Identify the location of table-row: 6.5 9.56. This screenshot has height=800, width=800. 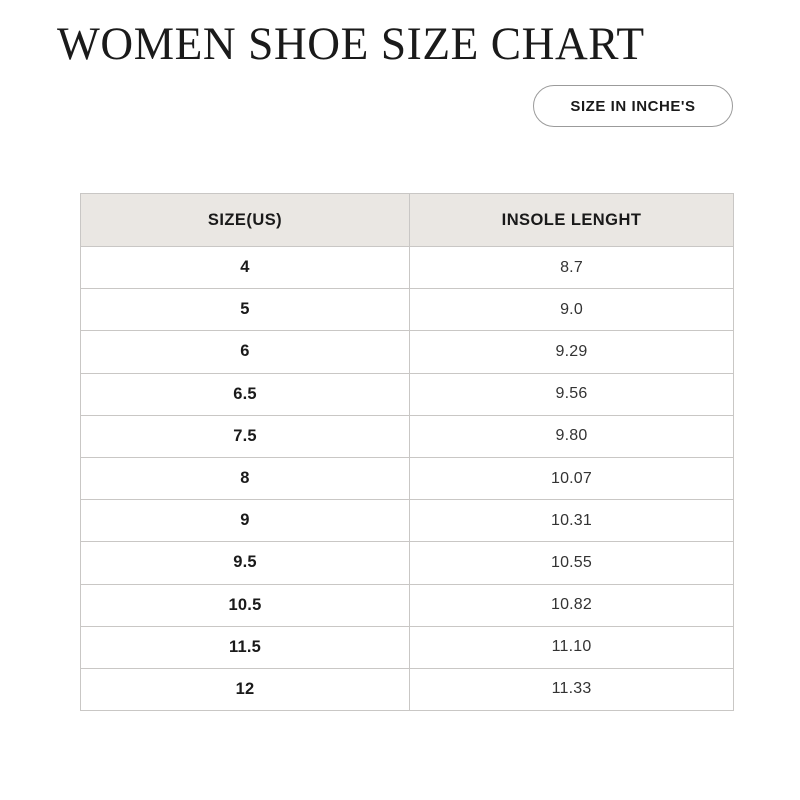
(407, 394).